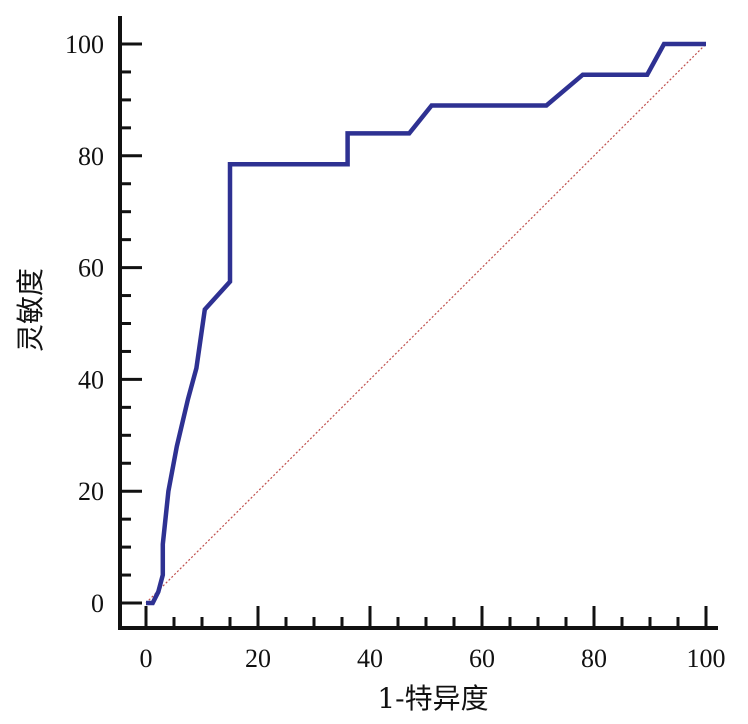  I want to click on x-ticks: 0 20 40 60 80 100, so click(433, 658).